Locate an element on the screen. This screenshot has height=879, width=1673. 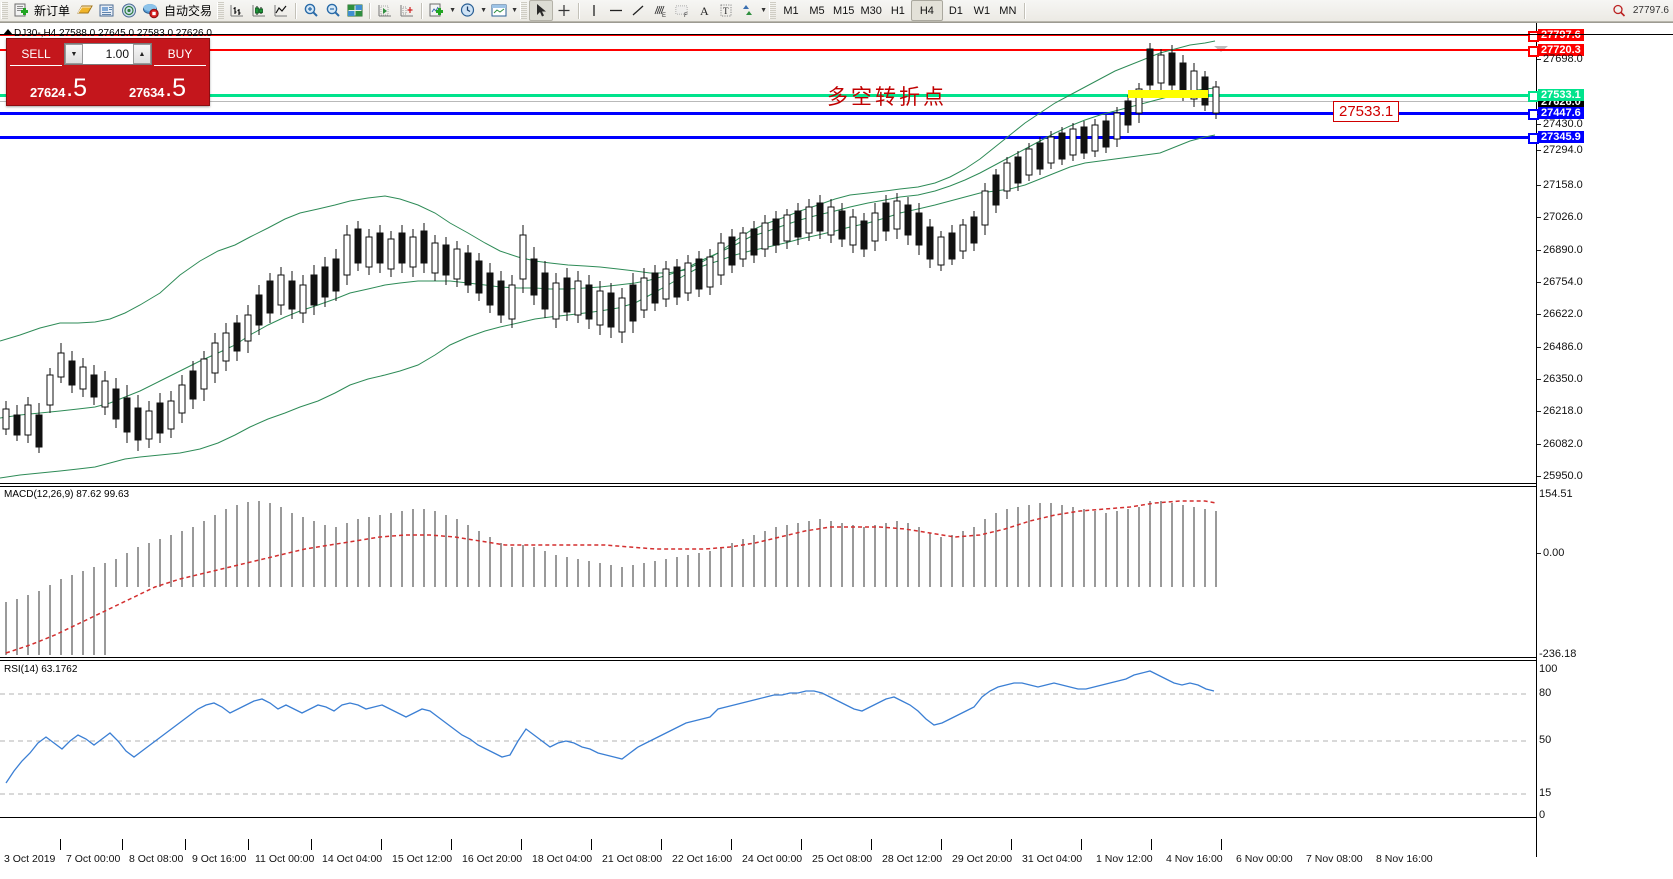
chart-shift-icon is located at coordinates (385, 10).